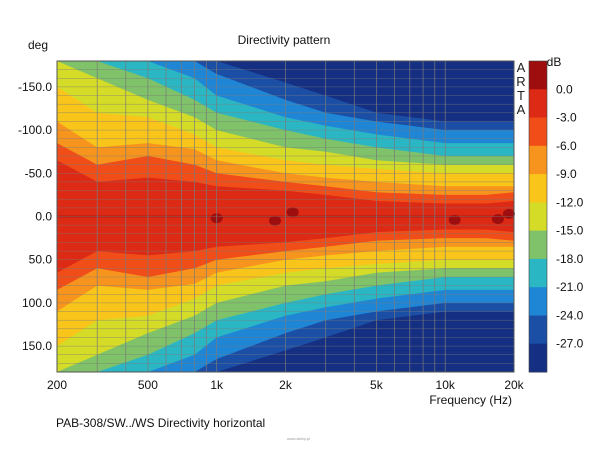 This screenshot has height=455, width=600. I want to click on credit-text: www.sklep.pl, so click(299, 438).